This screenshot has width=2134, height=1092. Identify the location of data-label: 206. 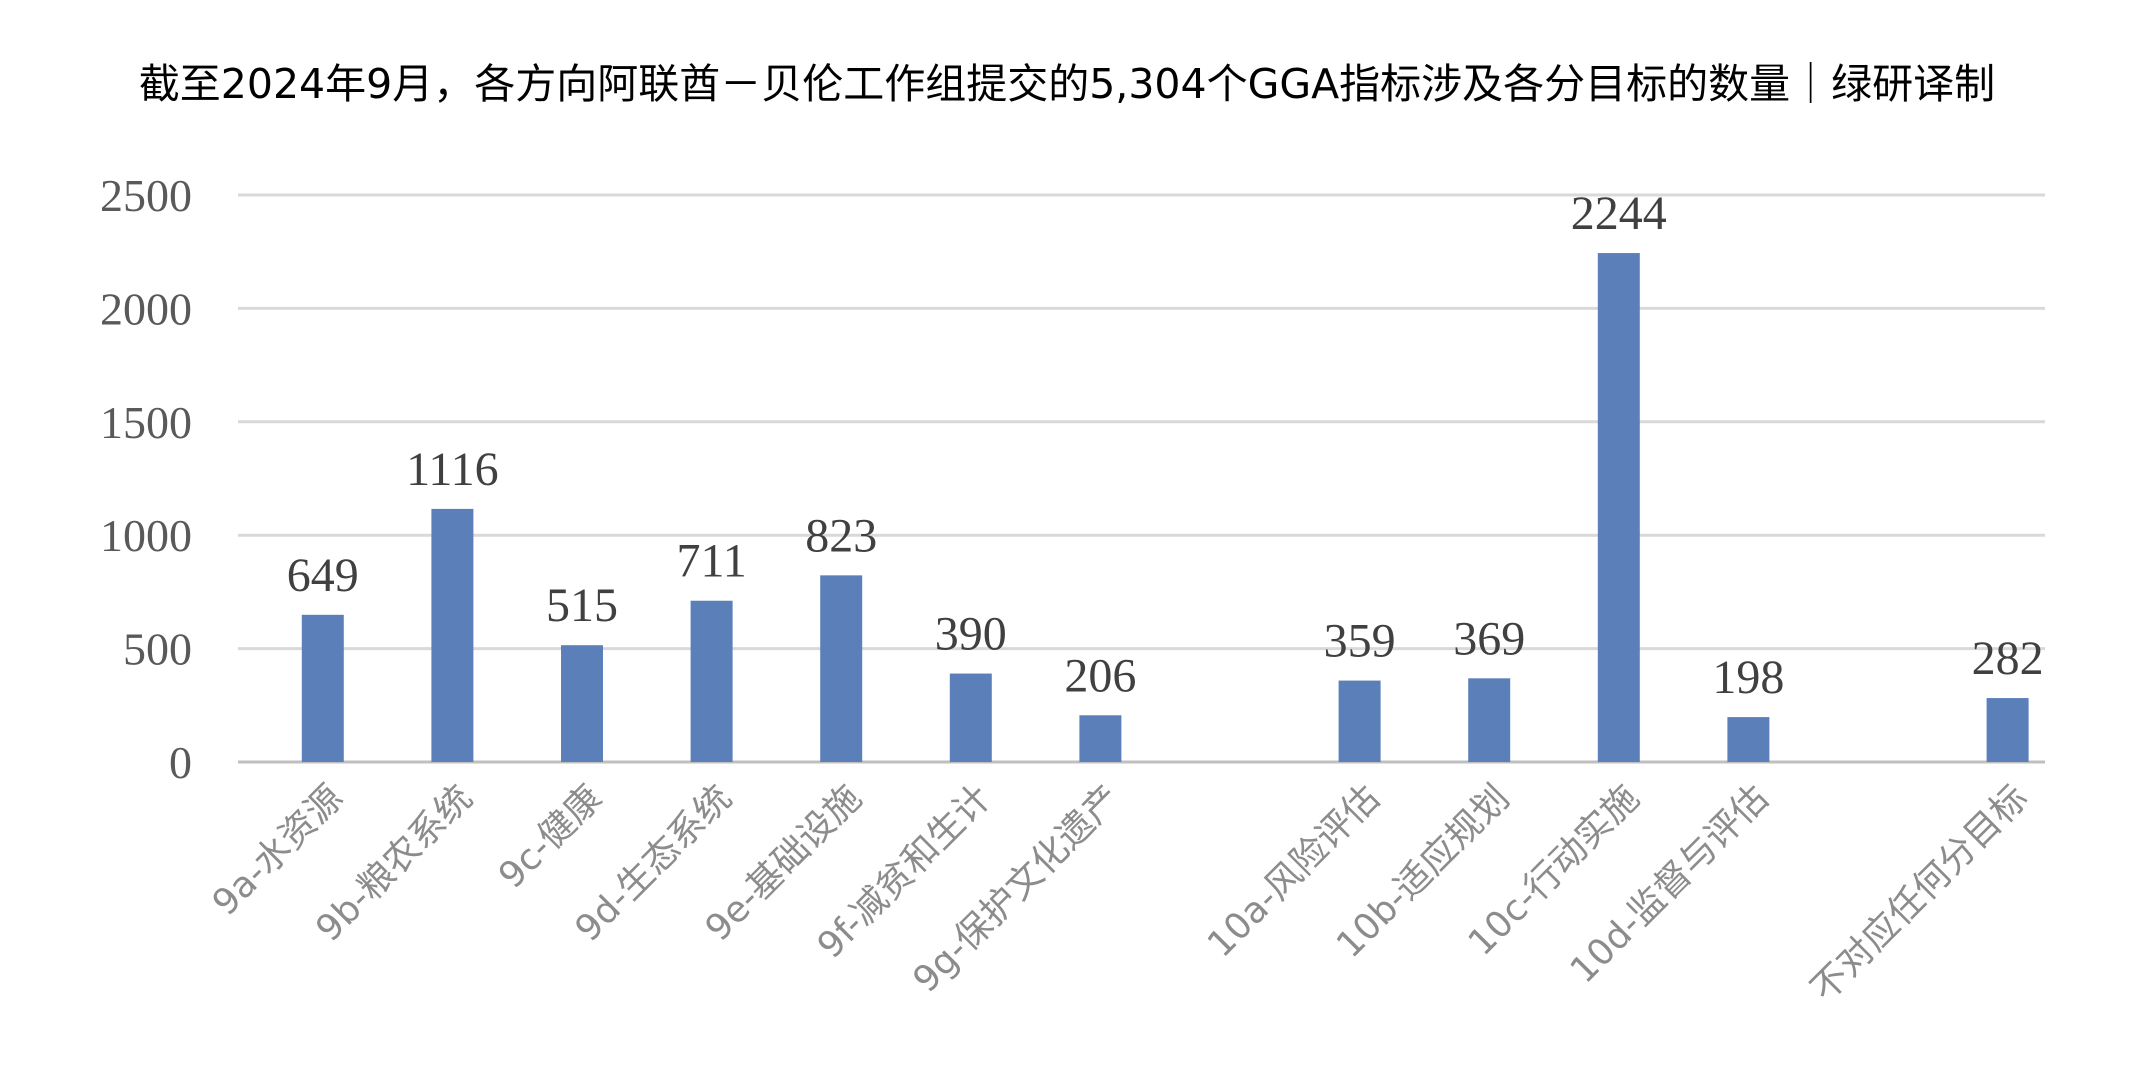
(1100, 675).